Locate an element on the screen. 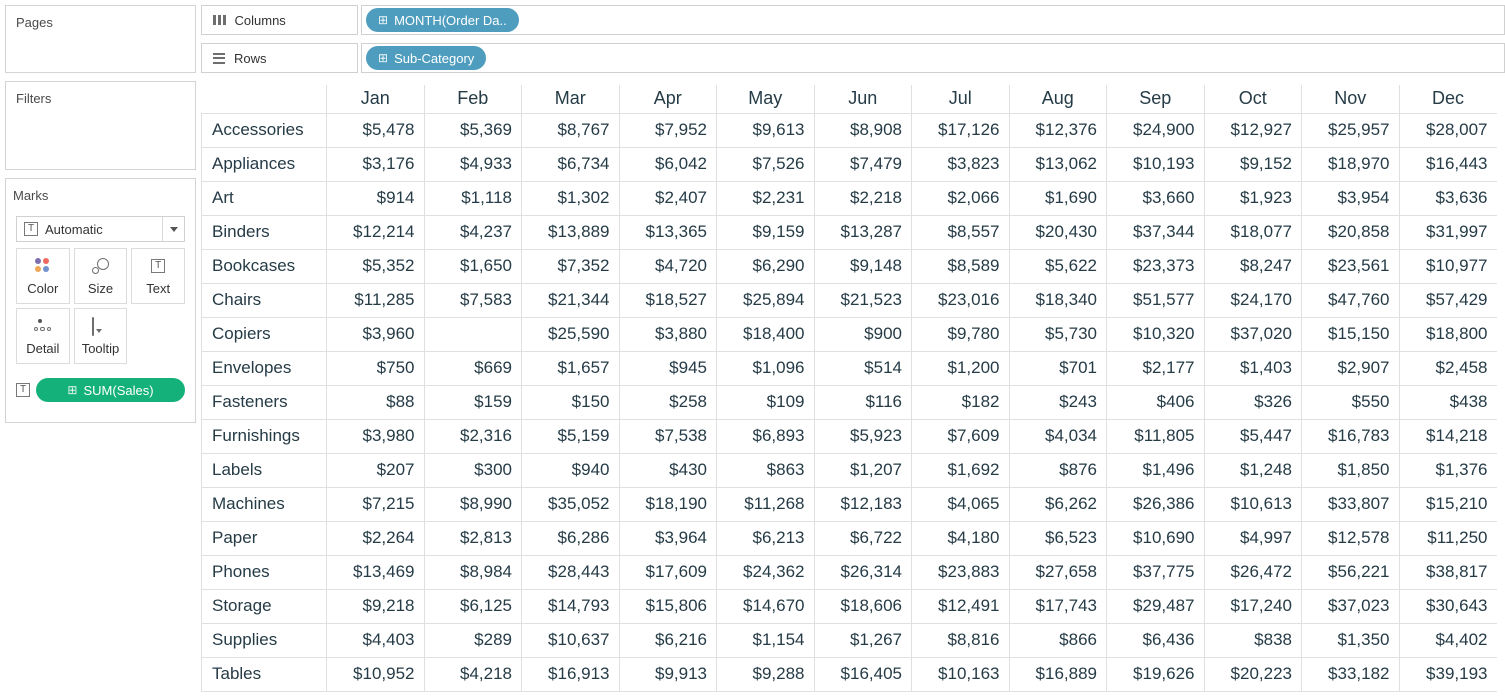 This screenshot has width=1505, height=696. value-cell: $6,125 is located at coordinates (472, 606).